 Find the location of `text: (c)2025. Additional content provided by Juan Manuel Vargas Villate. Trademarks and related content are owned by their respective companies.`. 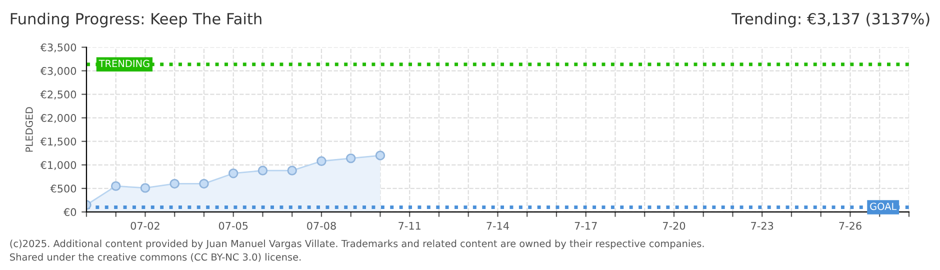

text: (c)2025. Additional content provided by Juan Manuel Vargas Villate. Trademarks and related content are owned by their respective companies. is located at coordinates (357, 245).